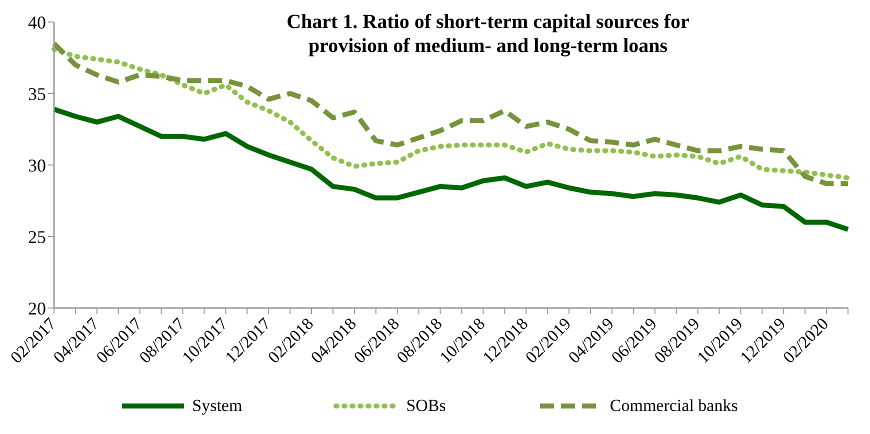 The width and height of the screenshot is (870, 434). Describe the element at coordinates (37, 165) in the screenshot. I see `y-tick-label: 30` at that location.